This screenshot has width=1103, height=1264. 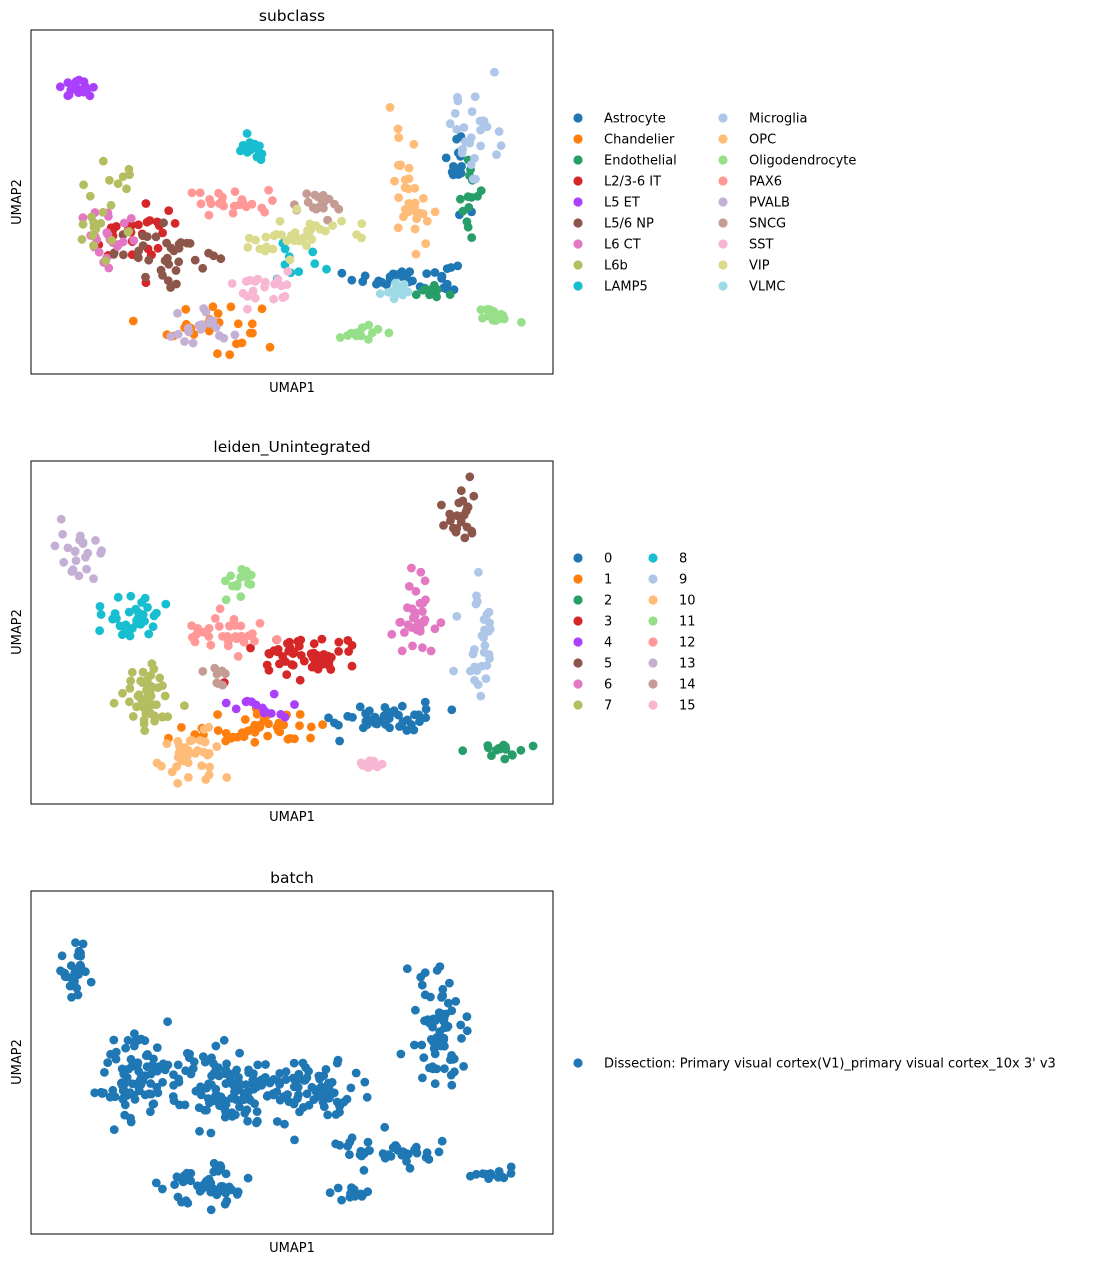 What do you see at coordinates (639, 140) in the screenshot?
I see `legend-label: Chandelier` at bounding box center [639, 140].